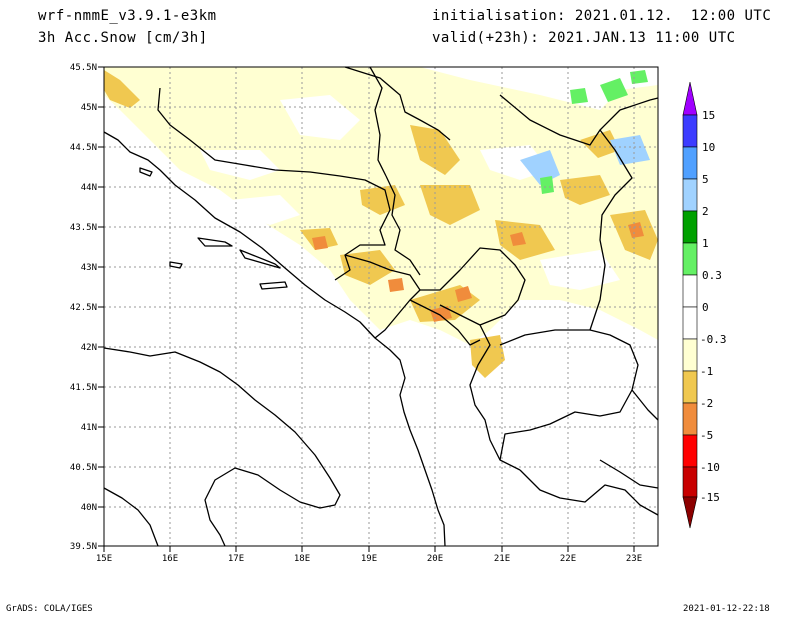 The image size is (800, 618). Describe the element at coordinates (602, 16) in the screenshot. I see `initialisation-time: initialisation: 2021.01.12. 12:00 UTC` at that location.